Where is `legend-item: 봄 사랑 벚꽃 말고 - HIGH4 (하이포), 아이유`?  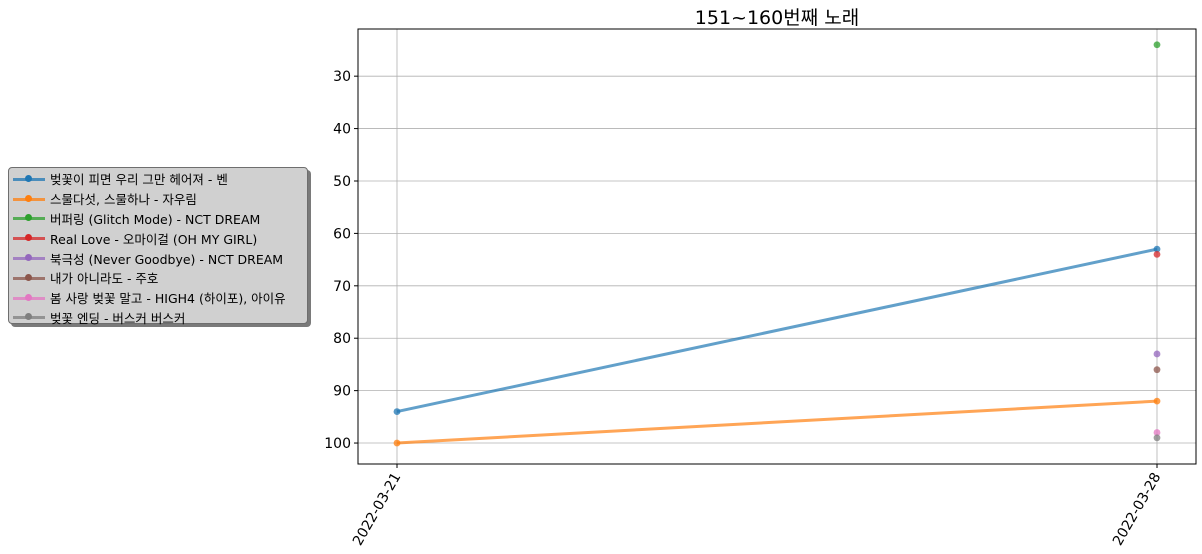 legend-item: 봄 사랑 벚꽃 말고 - HIGH4 (하이포), 아이유 is located at coordinates (159, 298).